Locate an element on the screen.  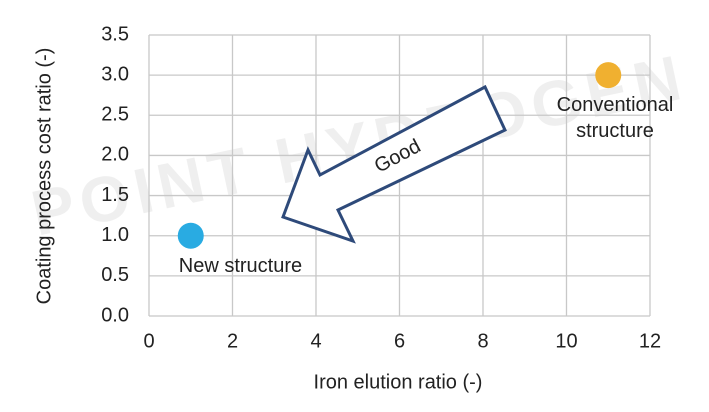
y-tick-label: 3.5 is located at coordinates (115, 34).